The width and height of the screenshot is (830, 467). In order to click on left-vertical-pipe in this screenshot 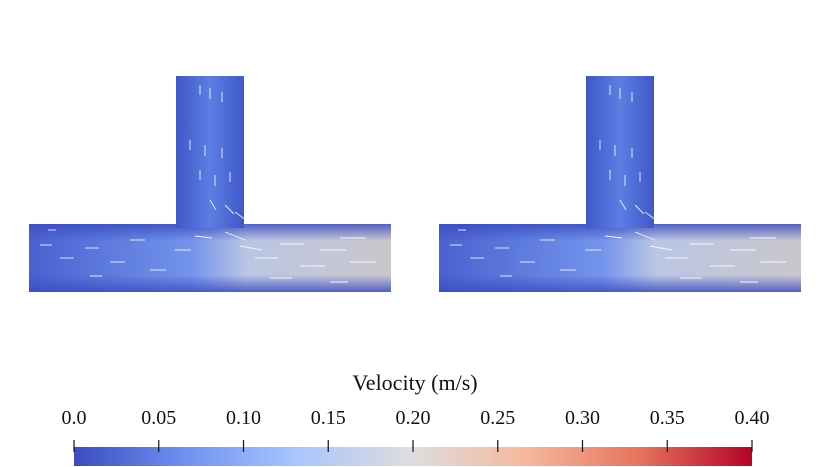, I will do `click(210, 152)`.